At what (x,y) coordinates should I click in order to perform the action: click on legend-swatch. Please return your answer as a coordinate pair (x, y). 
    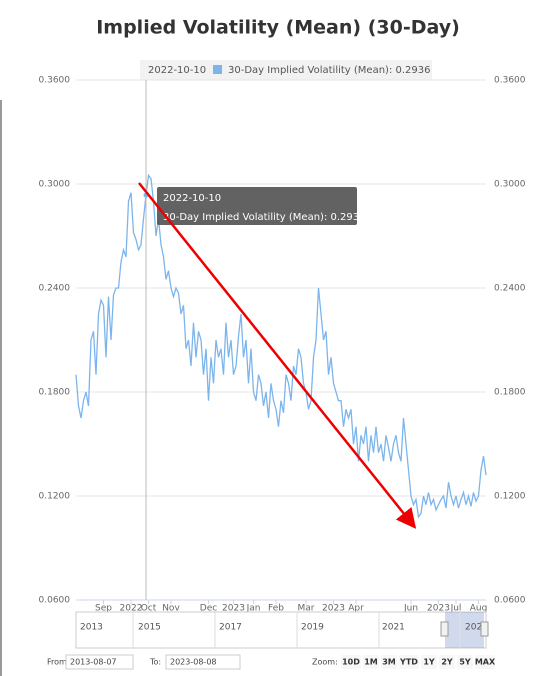
    Looking at the image, I should click on (217, 69).